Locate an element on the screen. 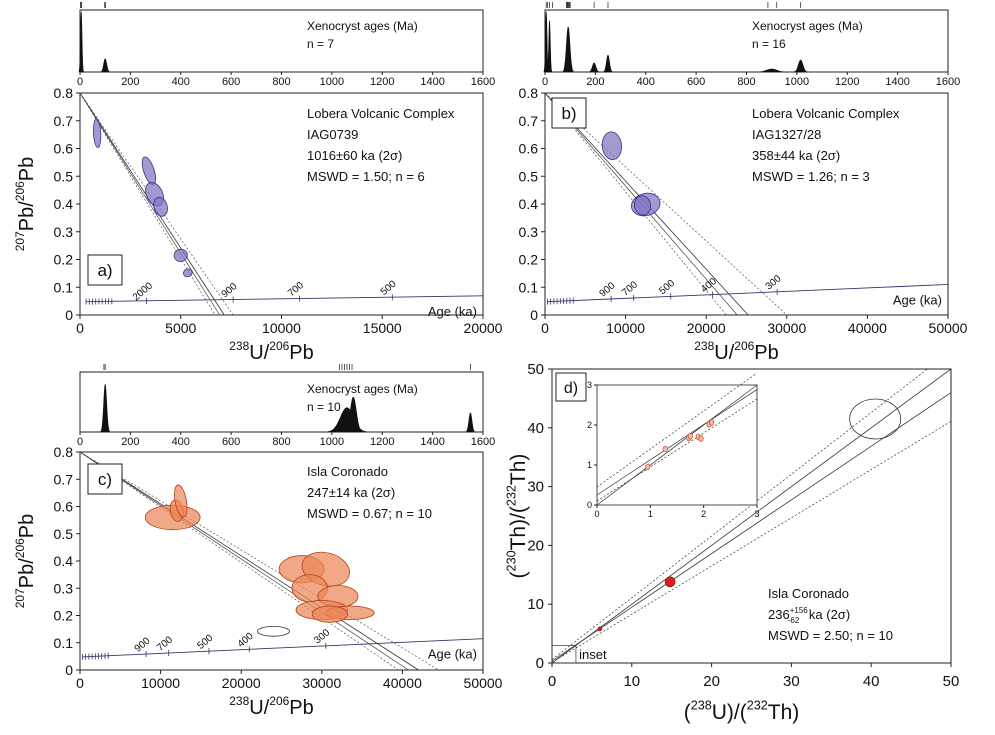 This screenshot has width=995, height=735. histogram-x-tick-label: 400 is located at coordinates (181, 82).